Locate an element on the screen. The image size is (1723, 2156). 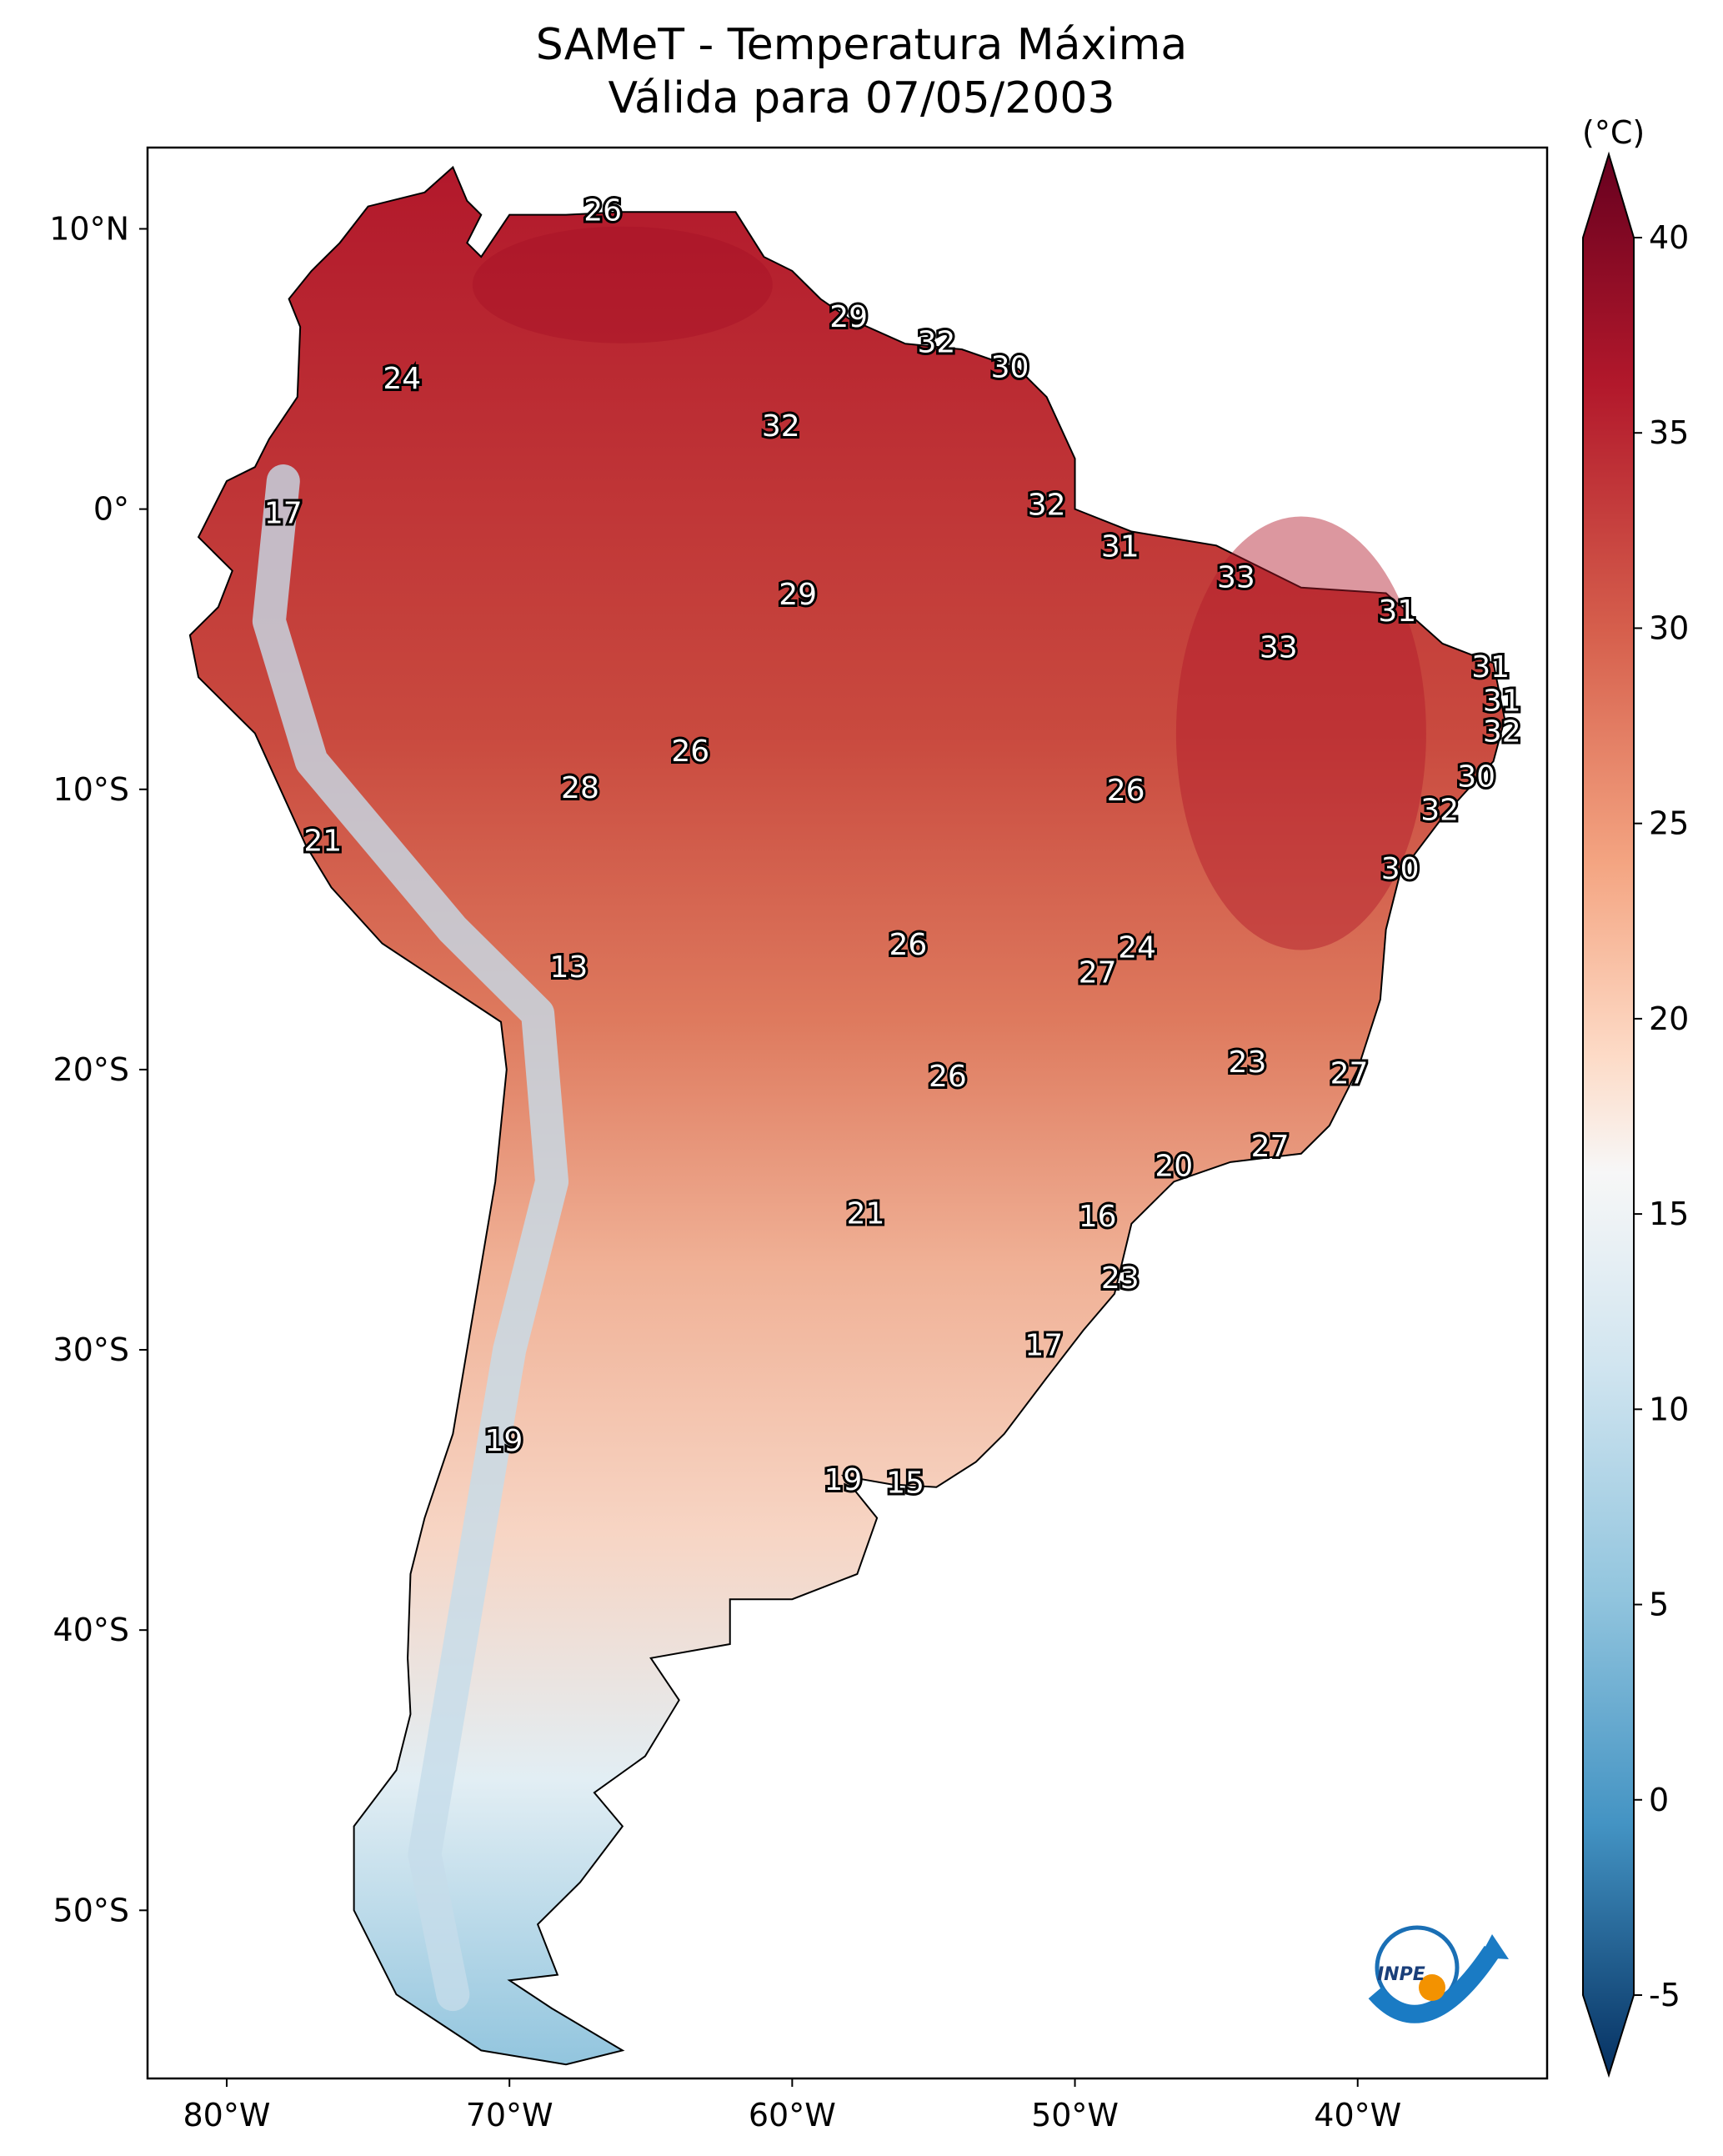
y-tick-label: 40°S is located at coordinates (91, 1630).